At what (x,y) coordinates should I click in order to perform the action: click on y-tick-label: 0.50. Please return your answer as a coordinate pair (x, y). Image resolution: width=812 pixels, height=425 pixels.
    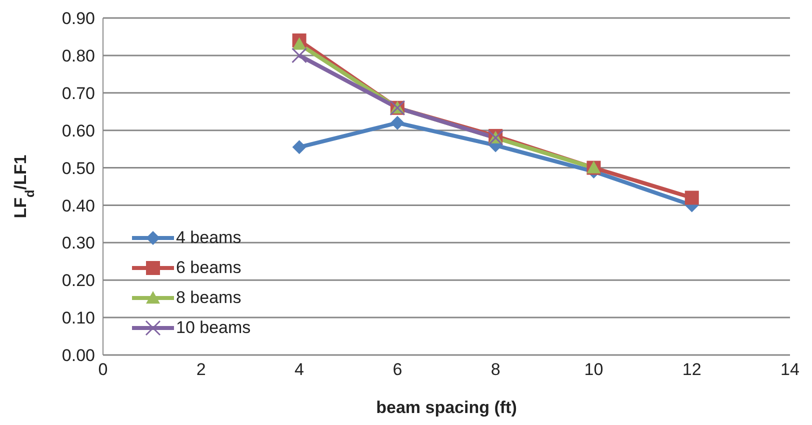
    Looking at the image, I should click on (78, 168).